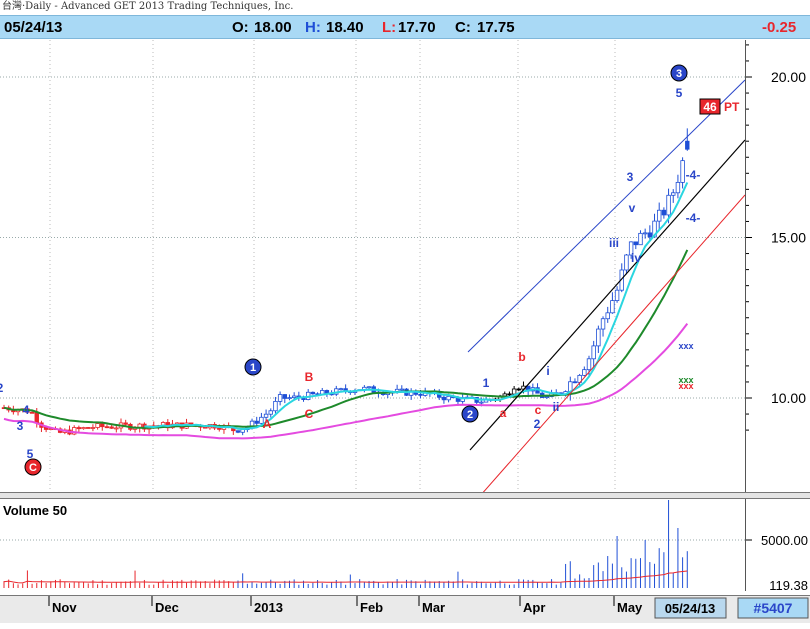 This screenshot has width=810, height=629. I want to click on wave-label: 4, so click(26, 410).